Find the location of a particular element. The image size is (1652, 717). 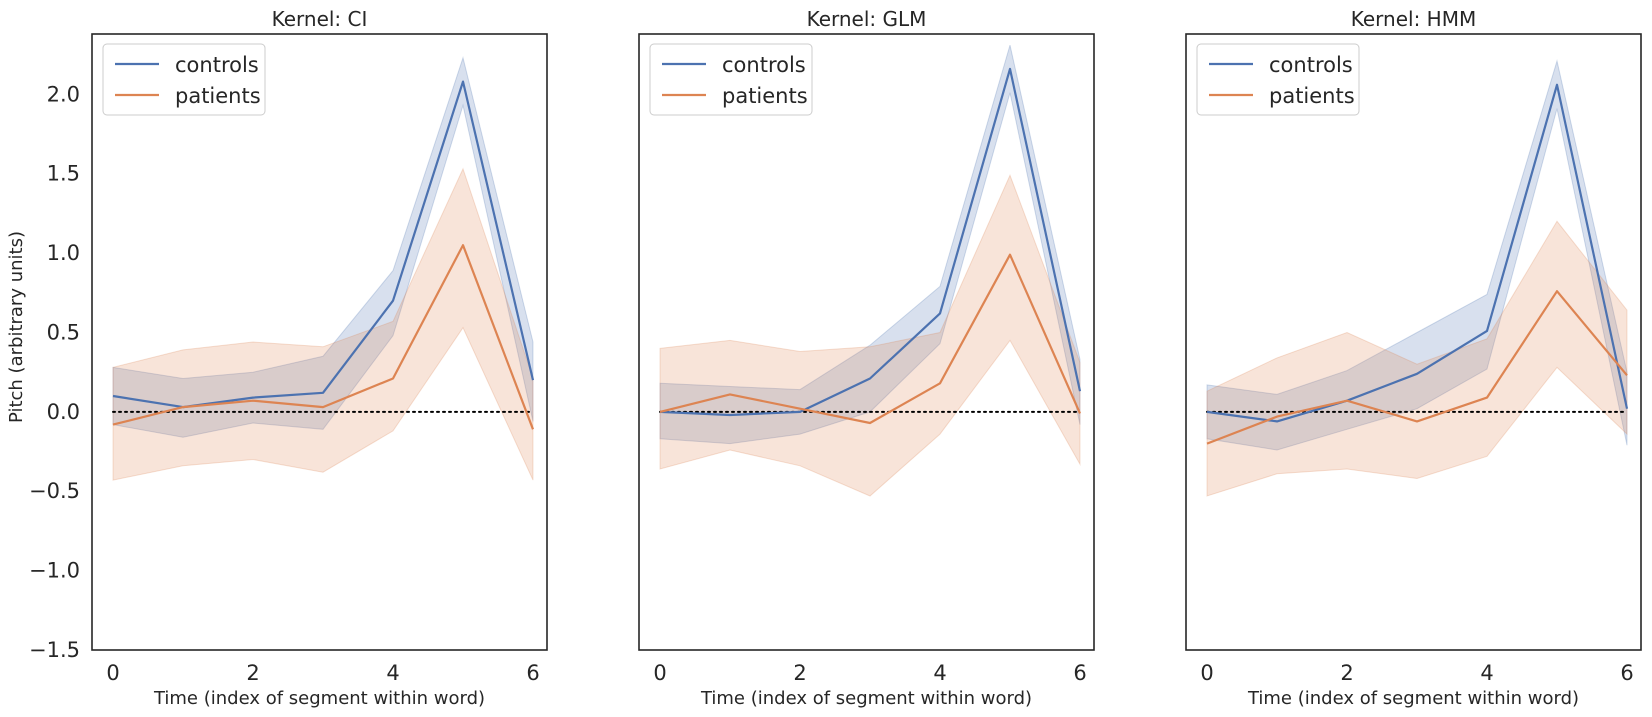

chart-title: Kernel: HMM is located at coordinates (1413, 19).